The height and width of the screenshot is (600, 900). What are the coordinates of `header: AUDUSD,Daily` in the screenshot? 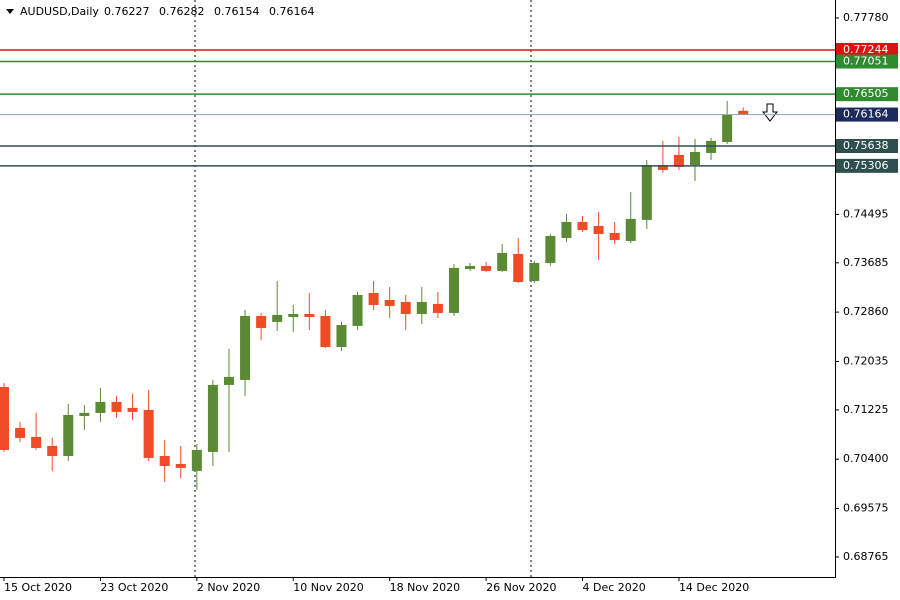 It's located at (59, 11).